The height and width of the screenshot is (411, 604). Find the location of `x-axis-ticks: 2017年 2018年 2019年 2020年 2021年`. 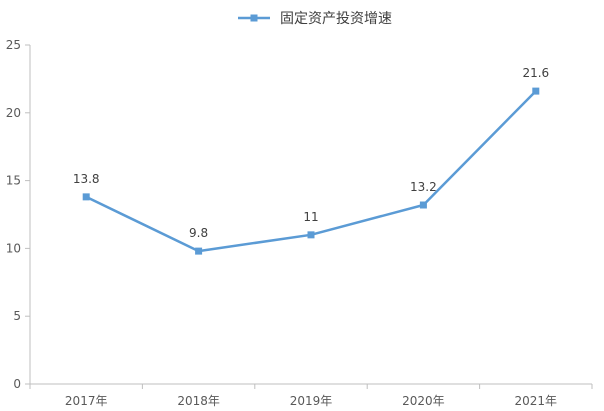

x-axis-ticks: 2017年 2018年 2019年 2020年 2021年 is located at coordinates (311, 396).